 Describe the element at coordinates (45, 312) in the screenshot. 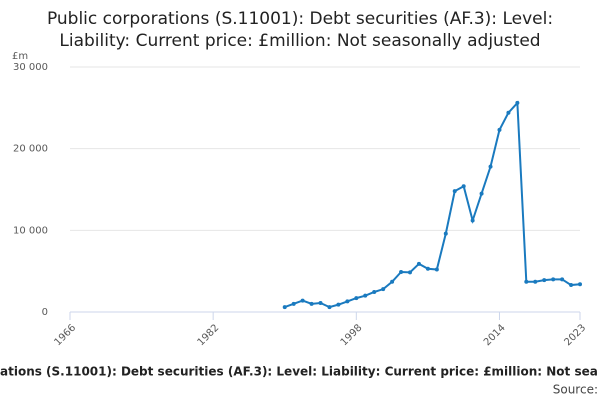

I see `y-tick-label: 0` at that location.